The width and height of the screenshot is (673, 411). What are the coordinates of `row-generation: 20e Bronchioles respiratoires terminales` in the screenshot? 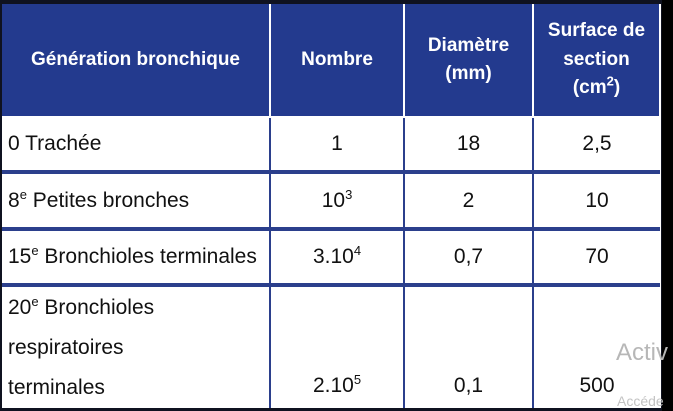 It's located at (136, 346).